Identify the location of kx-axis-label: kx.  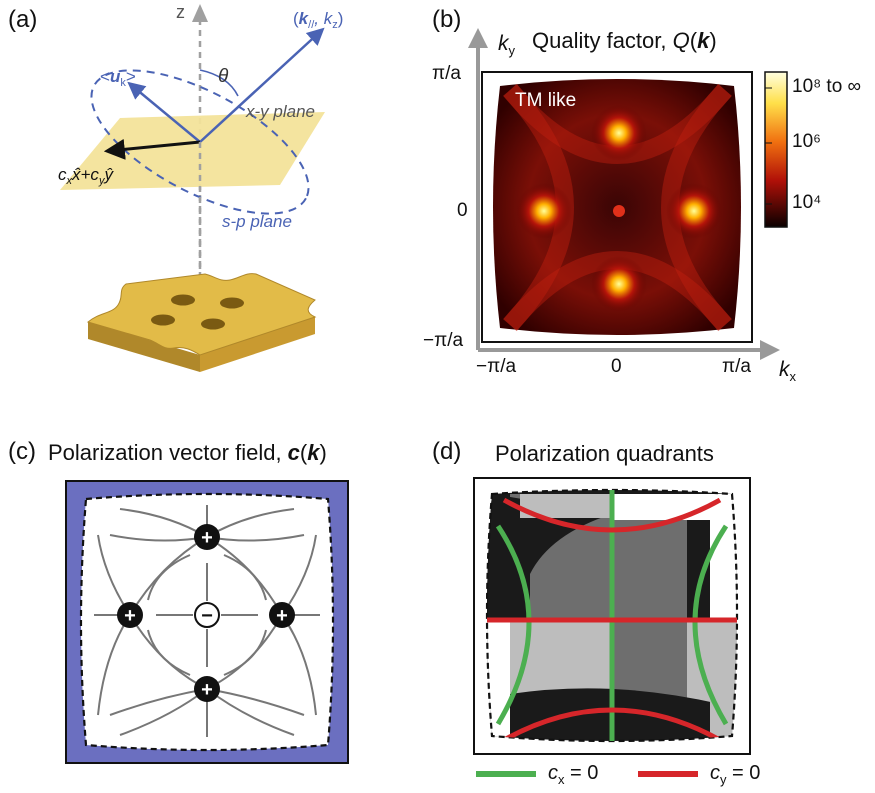
(787, 371).